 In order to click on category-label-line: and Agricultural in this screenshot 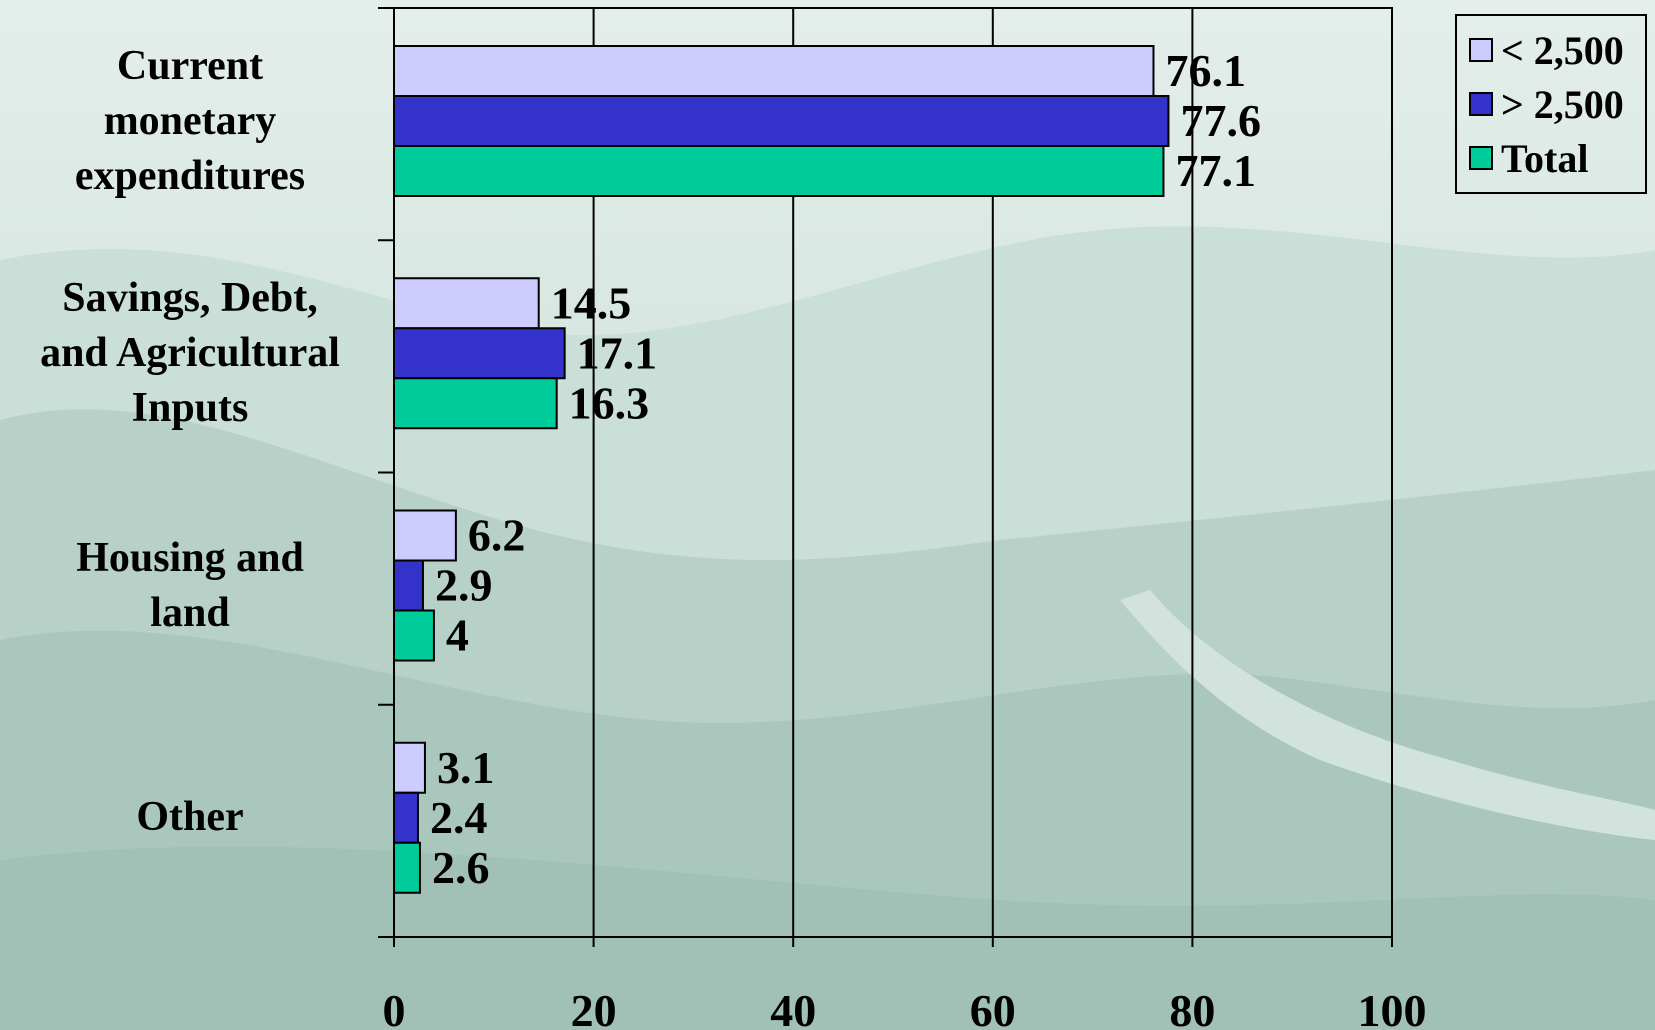, I will do `click(190, 352)`.